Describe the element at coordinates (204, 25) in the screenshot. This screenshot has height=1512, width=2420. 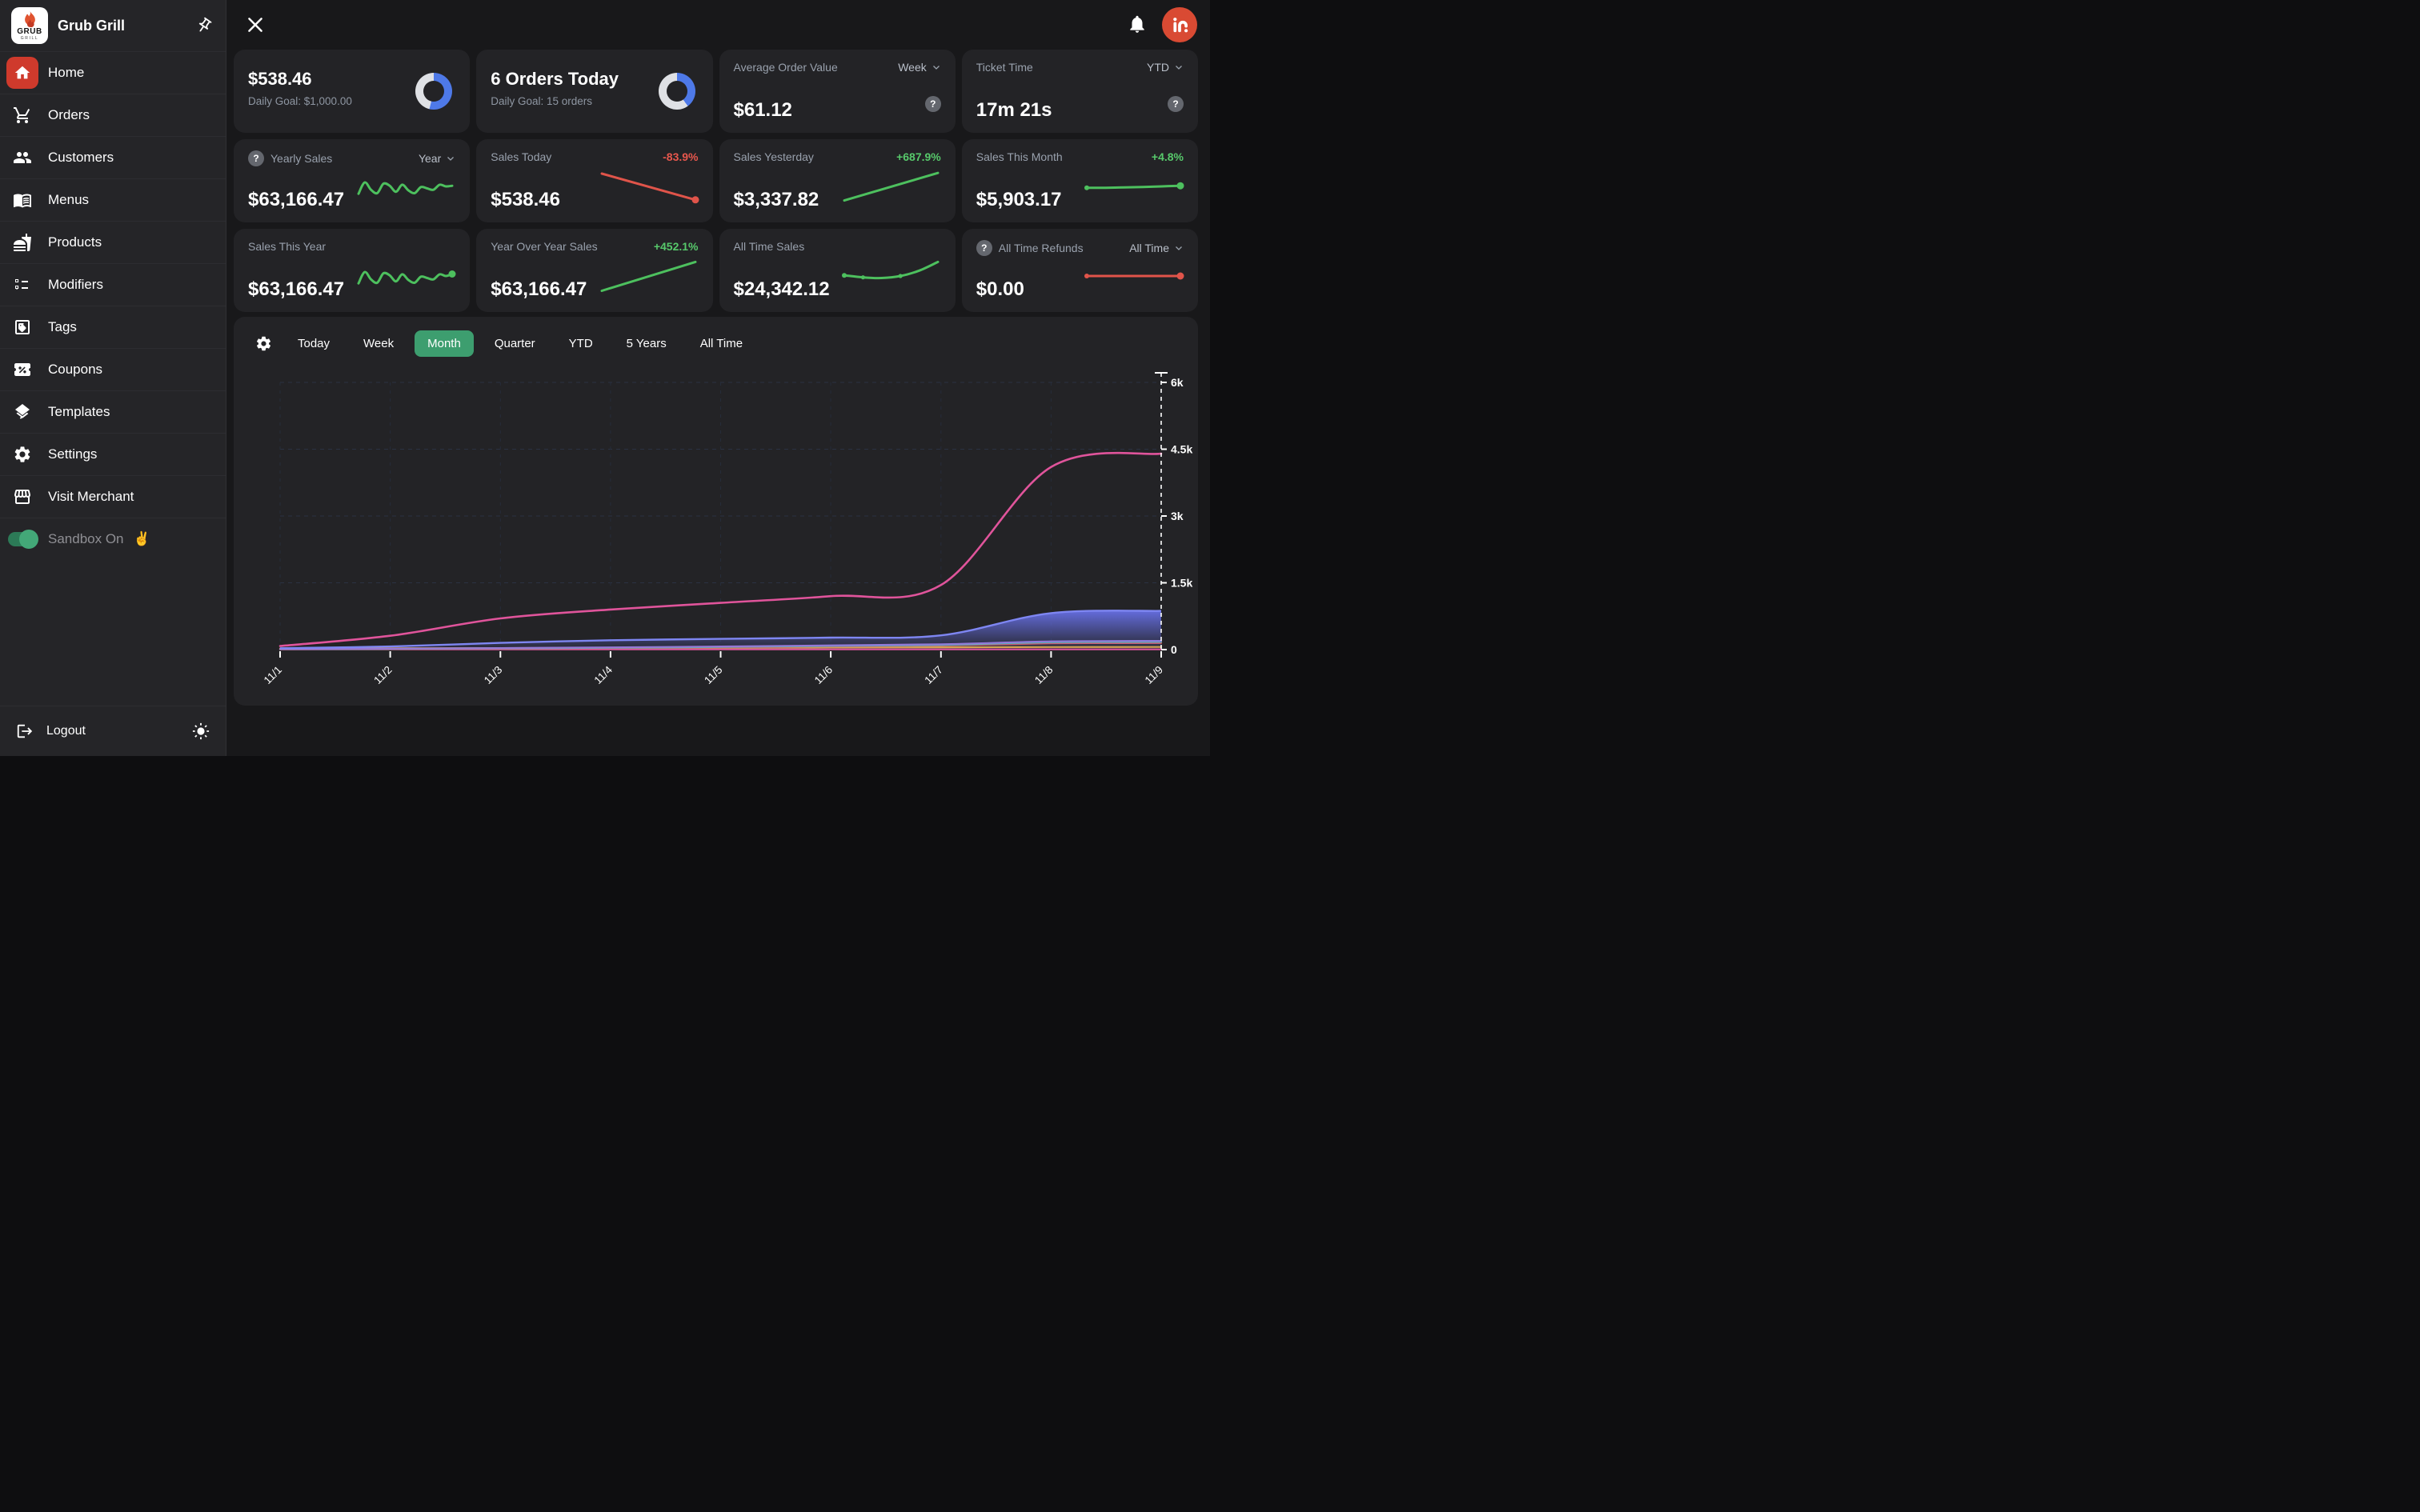
I see `pin-button` at that location.